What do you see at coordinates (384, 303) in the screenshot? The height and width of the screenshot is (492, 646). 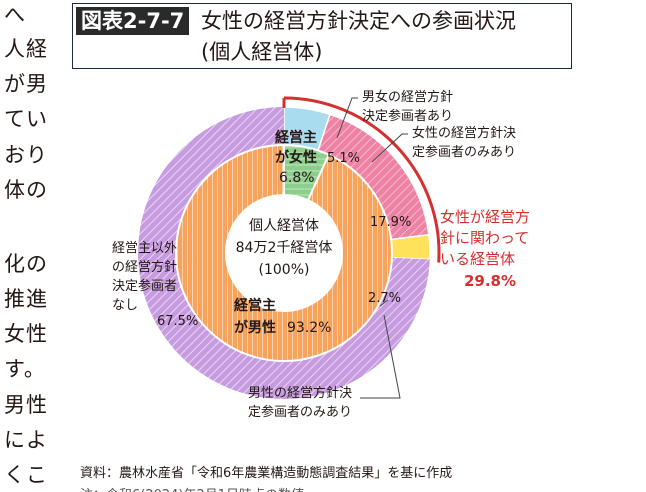 I see `leader-line-yellow` at bounding box center [384, 303].